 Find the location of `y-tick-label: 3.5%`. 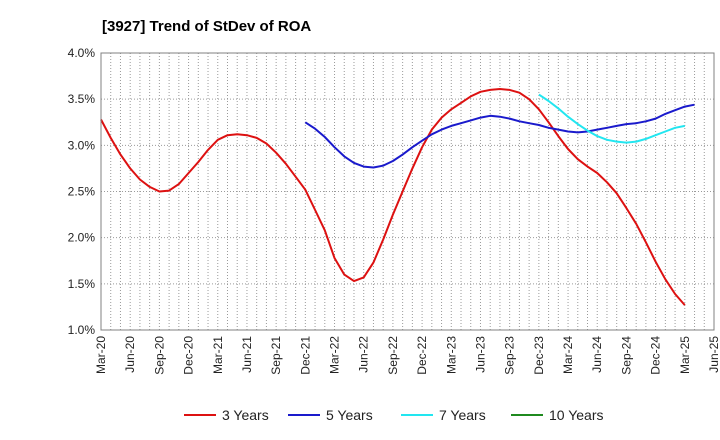

y-tick-label: 3.5% is located at coordinates (82, 99).